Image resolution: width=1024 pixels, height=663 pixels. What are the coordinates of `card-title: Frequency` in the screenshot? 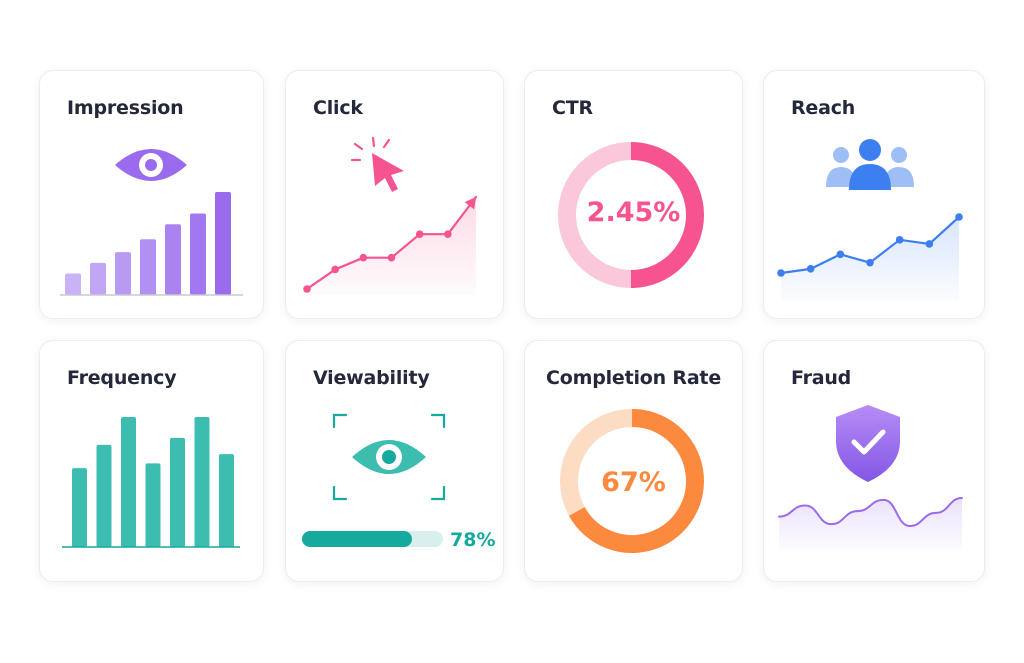 It's located at (122, 378).